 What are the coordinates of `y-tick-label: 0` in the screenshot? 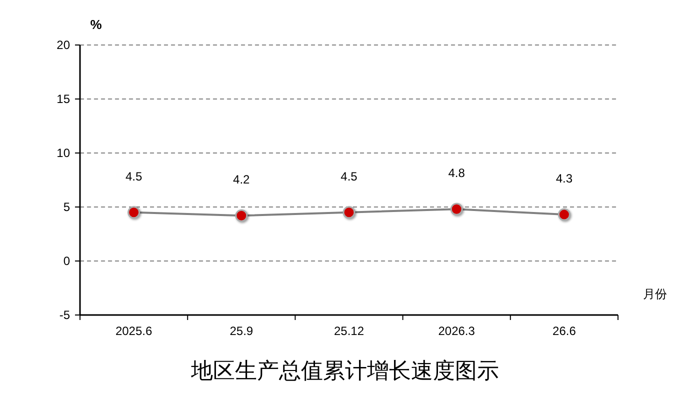 It's located at (66, 261).